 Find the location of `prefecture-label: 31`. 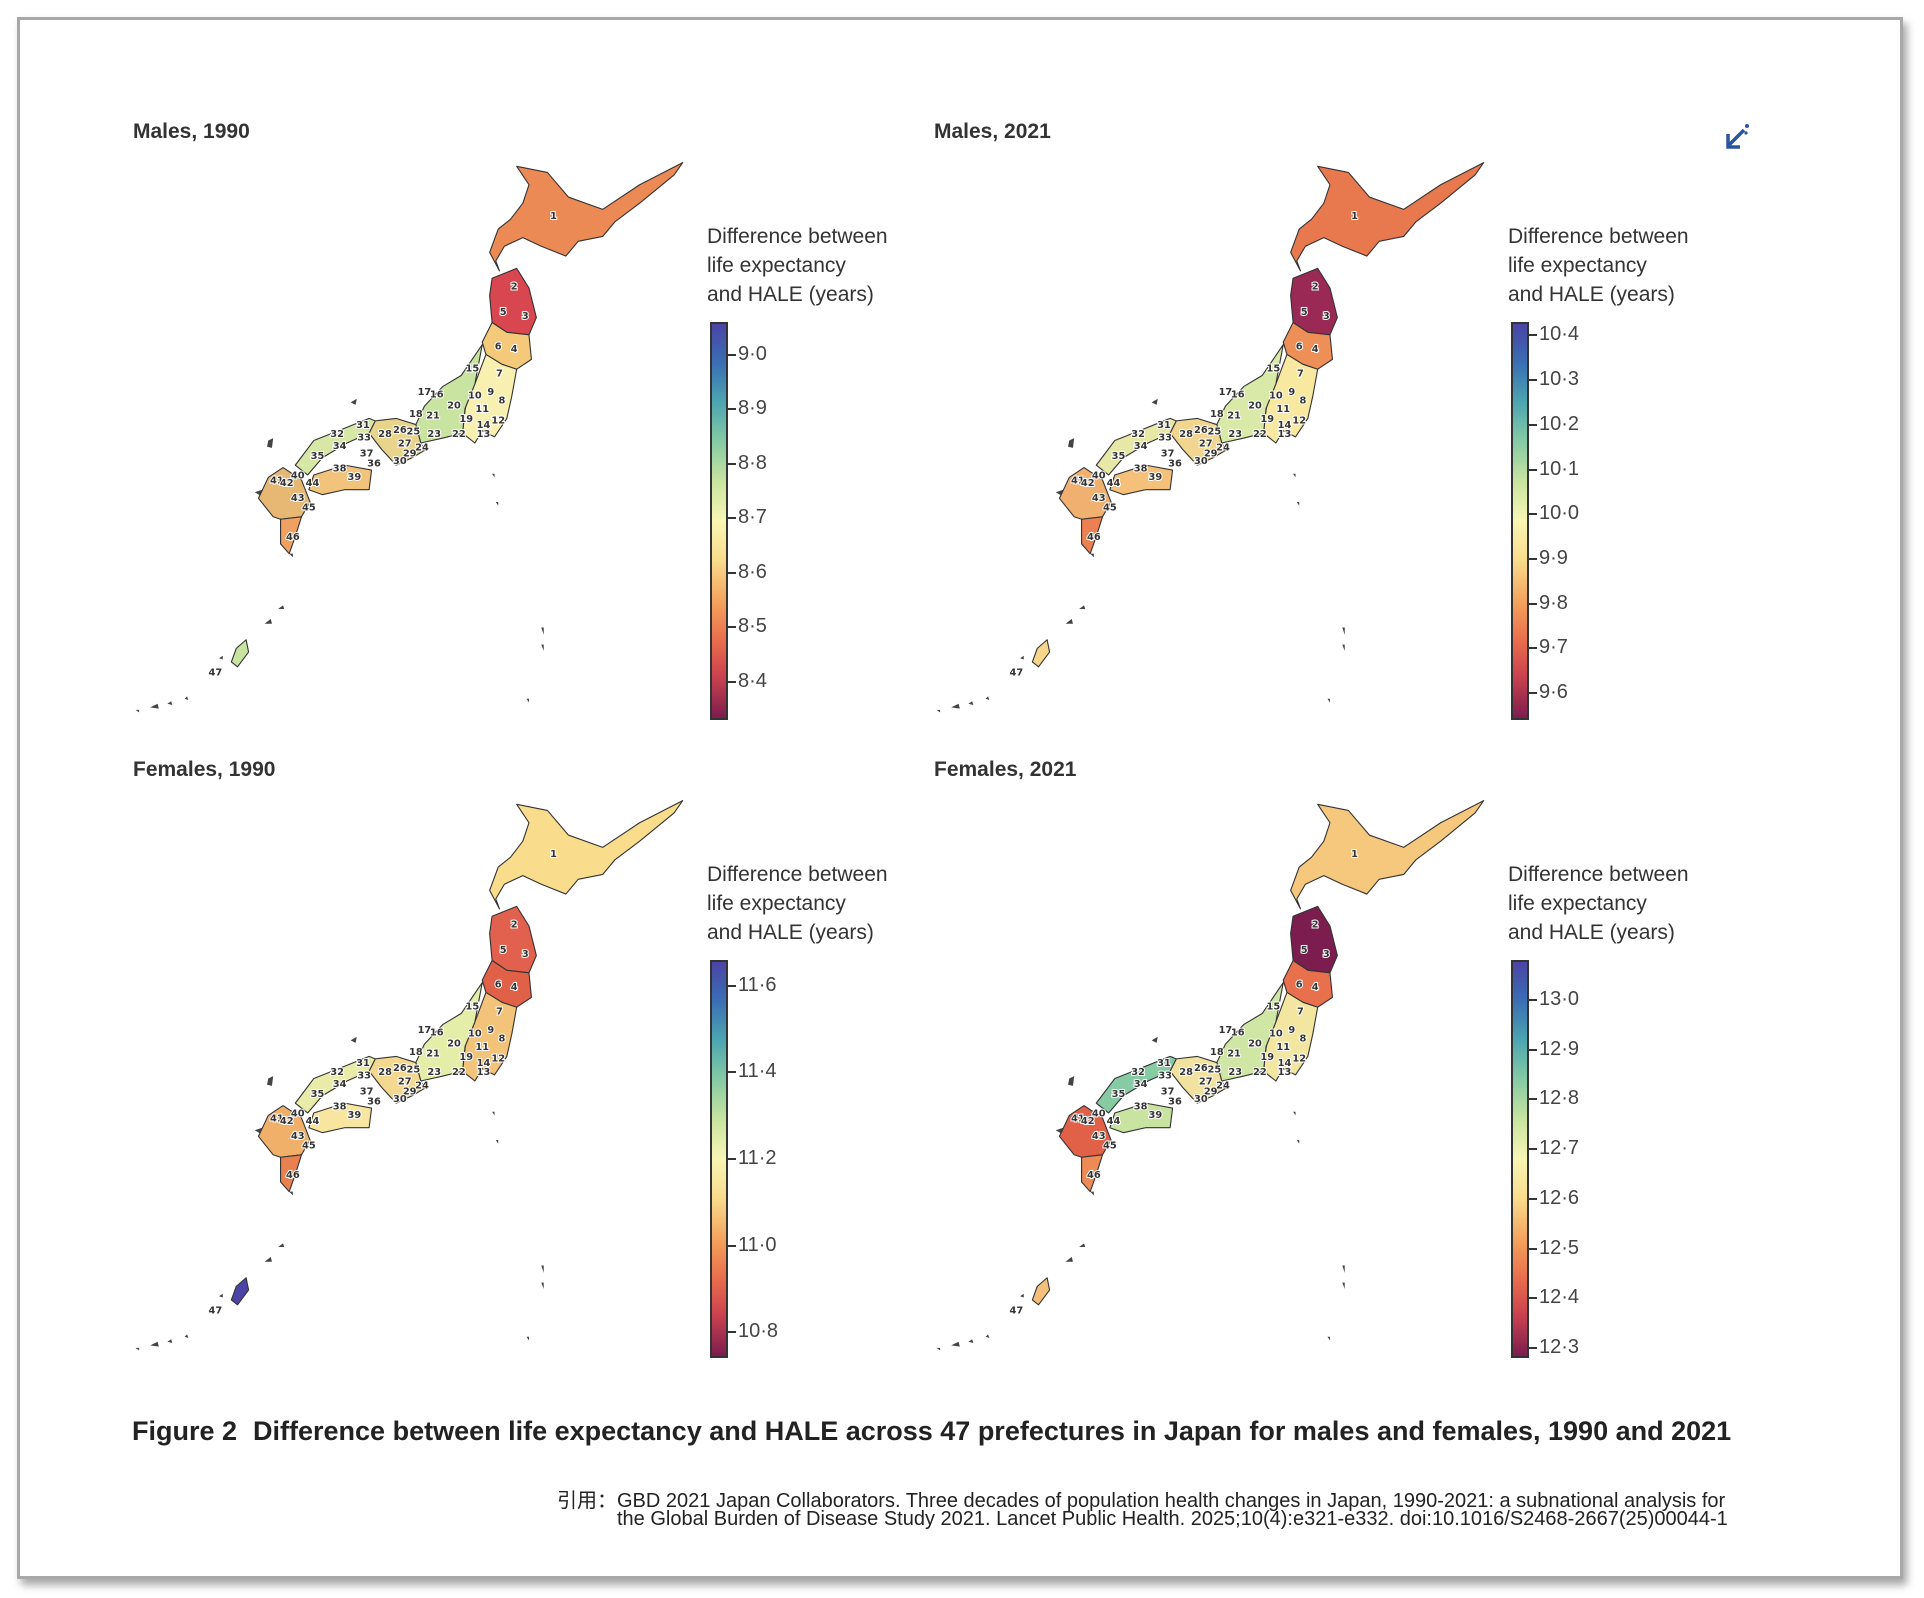

prefecture-label: 31 is located at coordinates (363, 425).